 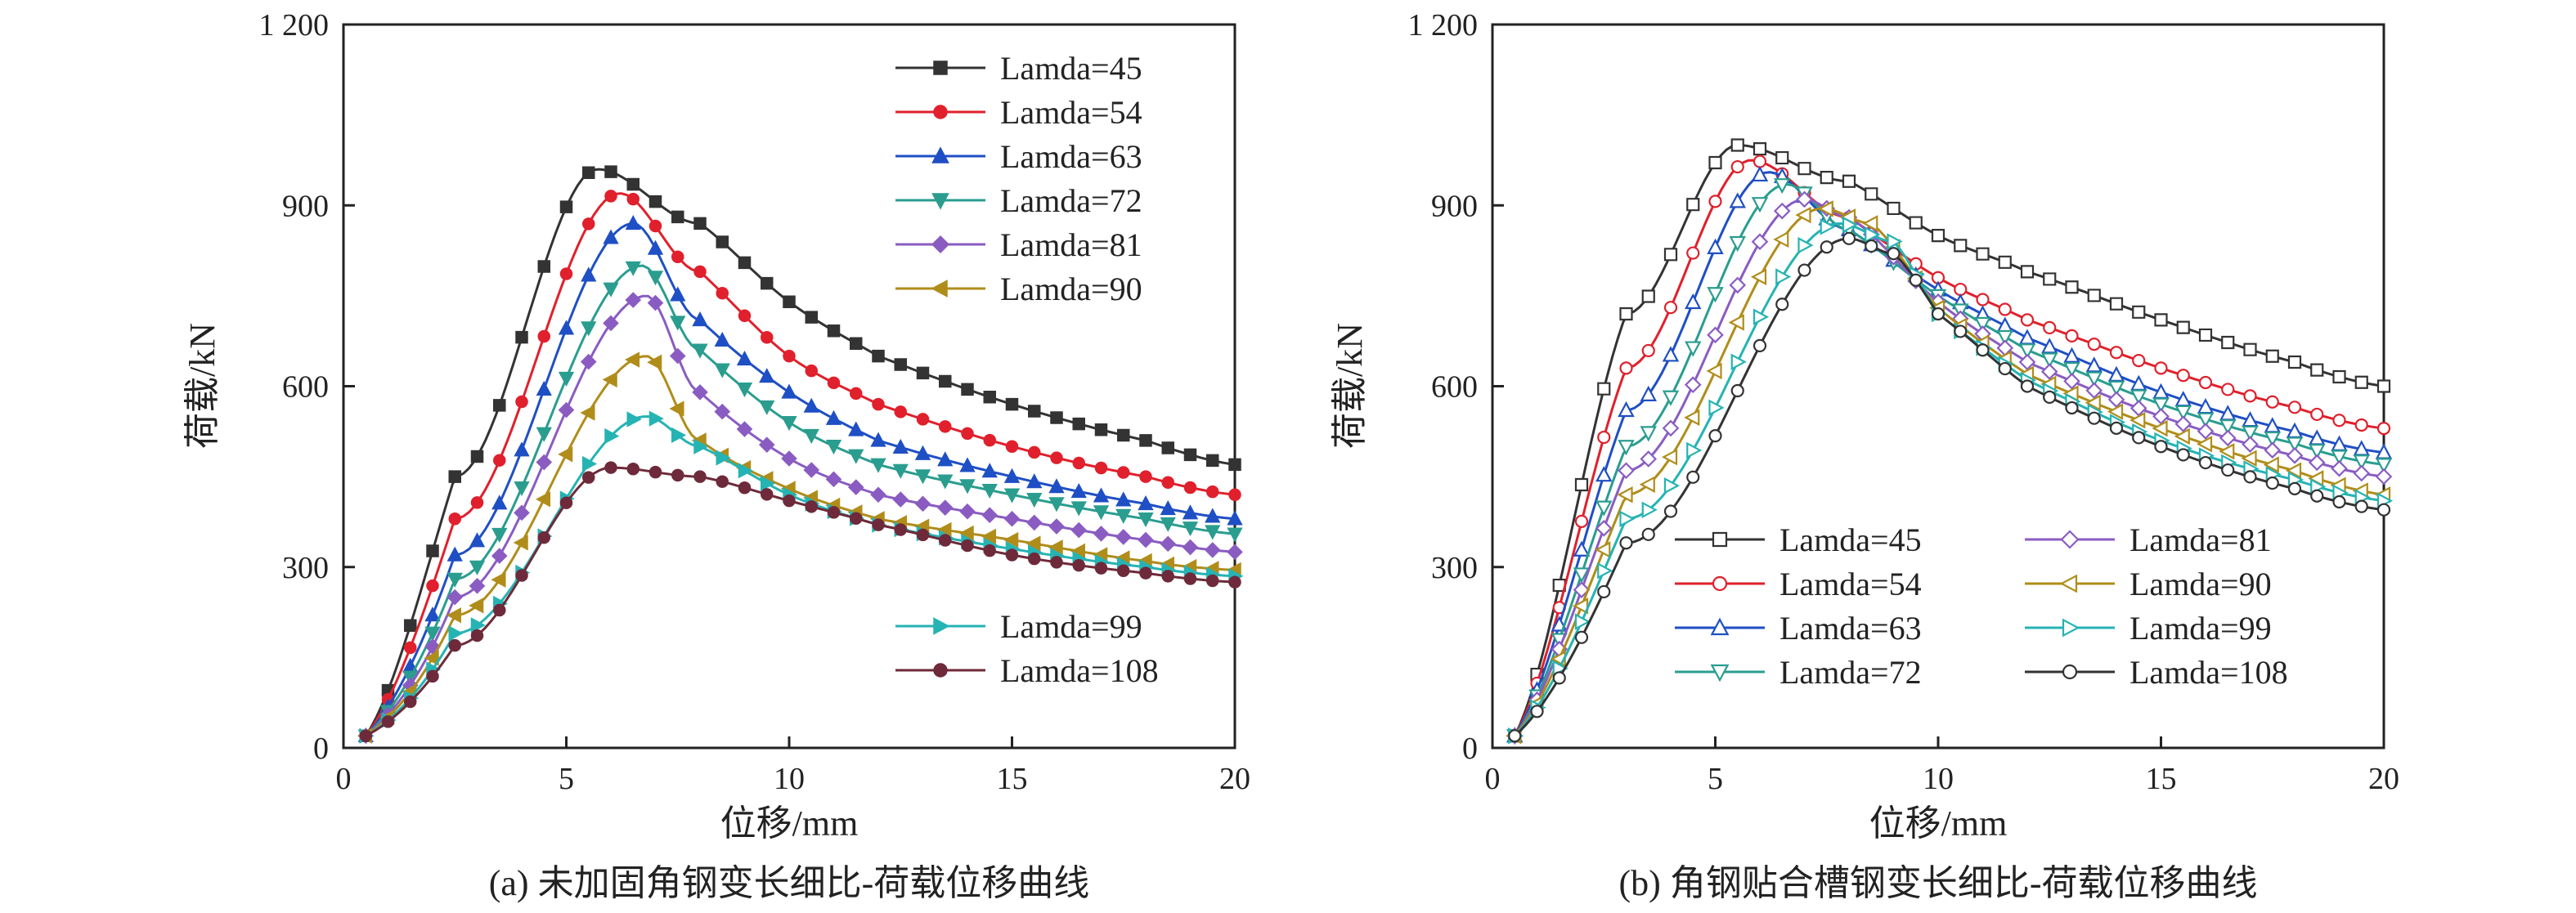 I want to click on x-tick-label: 5, so click(x=1715, y=779).